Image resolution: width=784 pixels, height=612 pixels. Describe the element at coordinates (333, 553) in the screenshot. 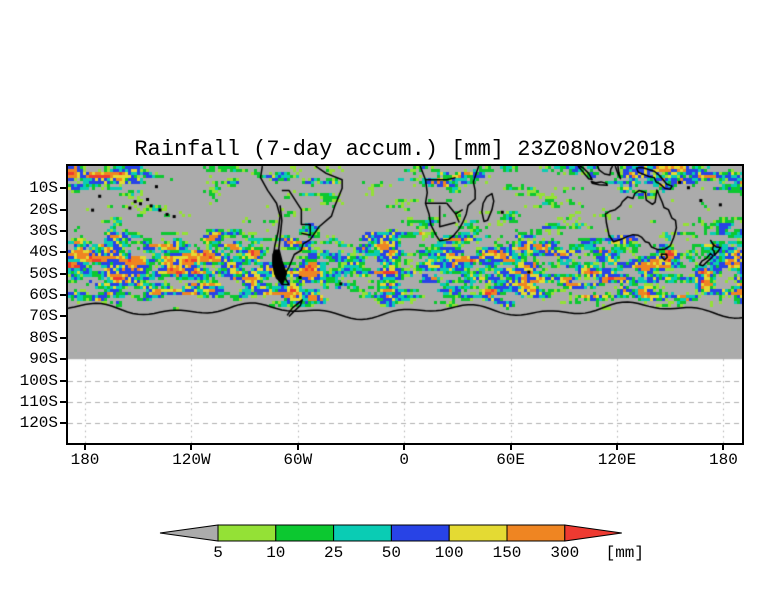

I see `legend-threshold-label: 25` at that location.